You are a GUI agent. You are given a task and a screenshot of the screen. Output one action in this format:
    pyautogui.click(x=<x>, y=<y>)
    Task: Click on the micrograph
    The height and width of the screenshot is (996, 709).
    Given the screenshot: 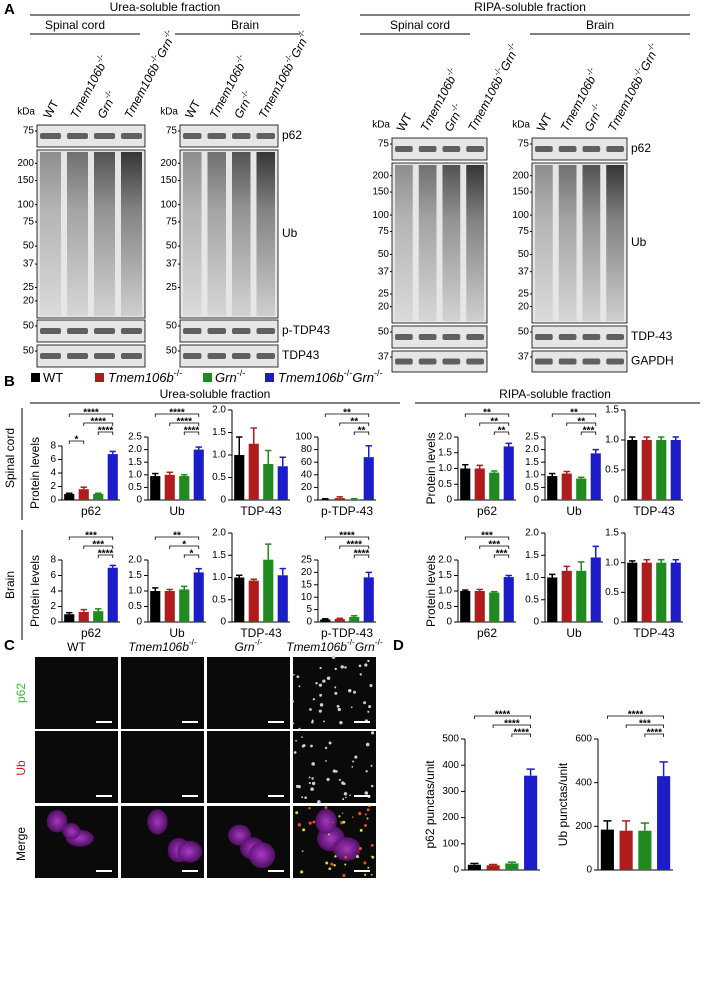 What is the action you would take?
    pyautogui.click(x=162, y=767)
    